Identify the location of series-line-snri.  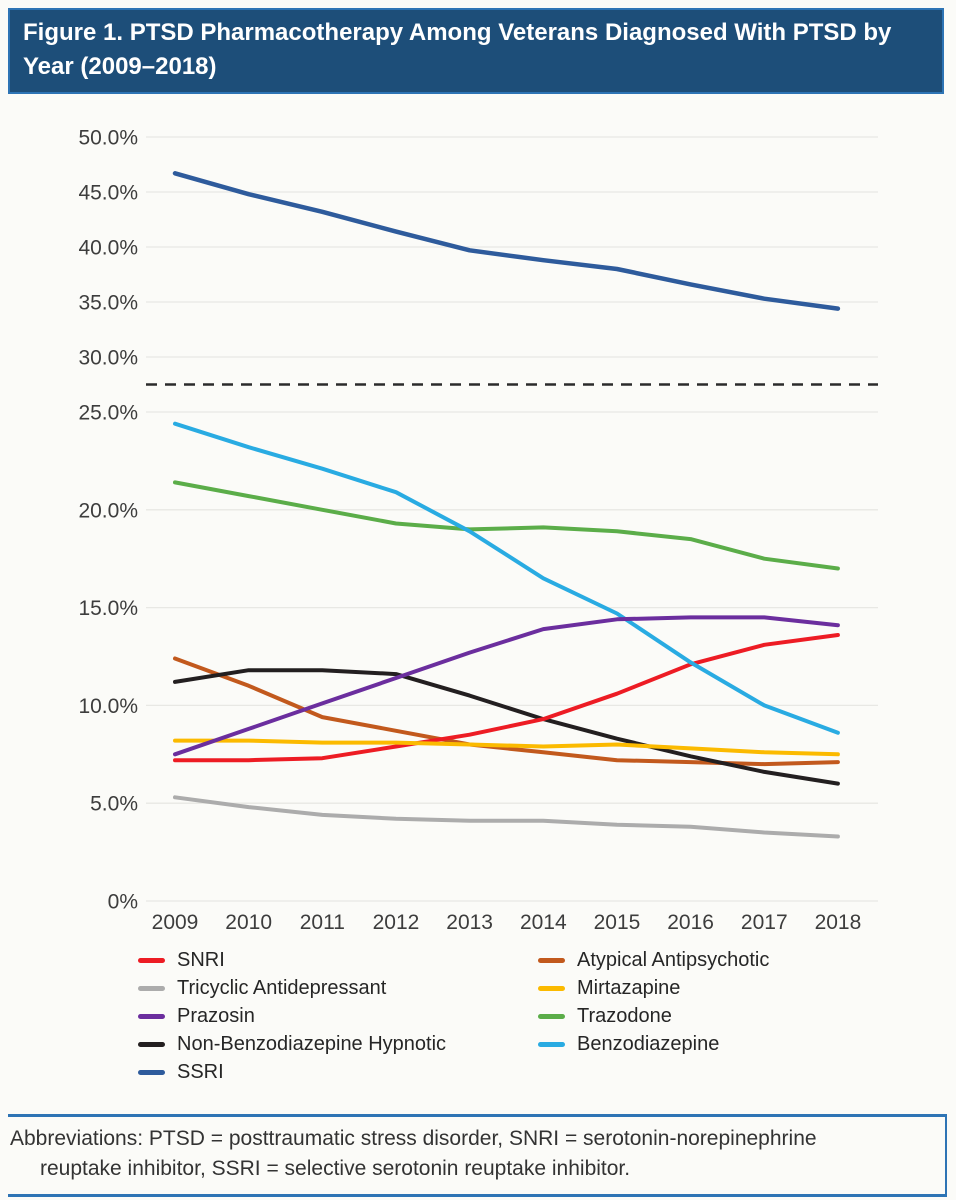
(506, 698).